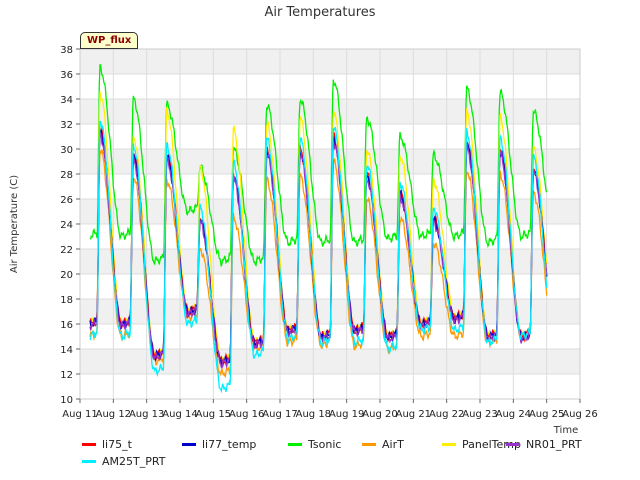  What do you see at coordinates (513, 414) in the screenshot?
I see `x-tick-label: Aug 24` at bounding box center [513, 414].